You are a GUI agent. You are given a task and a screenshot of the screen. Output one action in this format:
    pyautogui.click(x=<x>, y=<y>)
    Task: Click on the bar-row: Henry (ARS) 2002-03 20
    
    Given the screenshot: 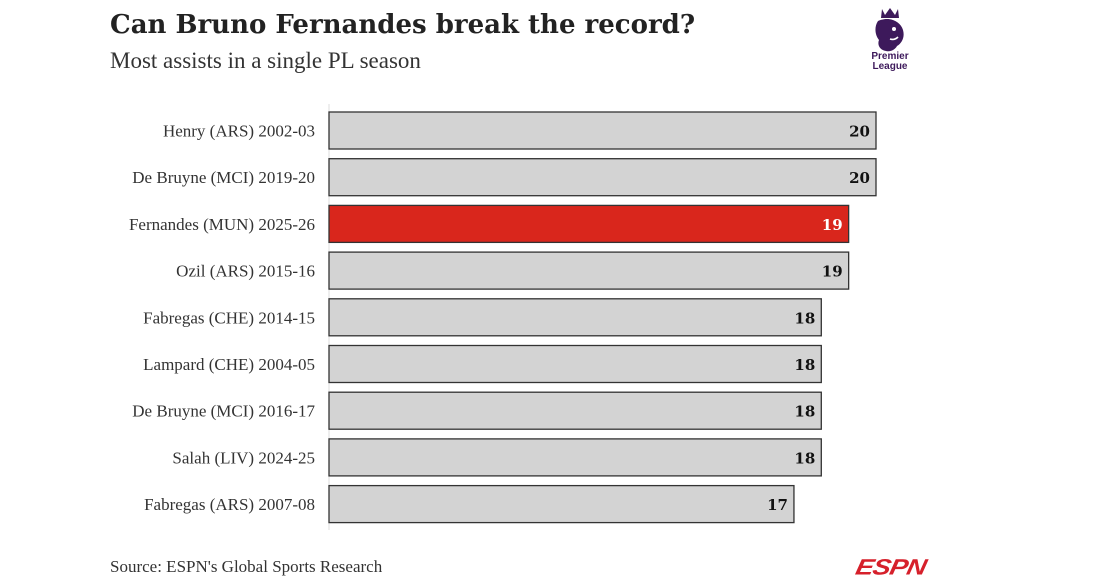 What is the action you would take?
    pyautogui.click(x=520, y=130)
    